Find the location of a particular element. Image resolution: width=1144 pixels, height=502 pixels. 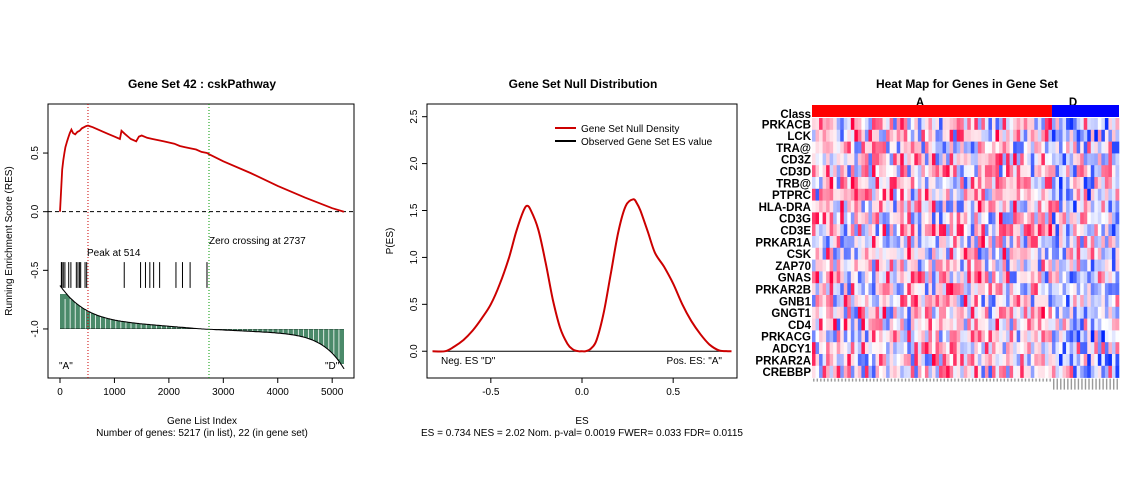

null-density-series is located at coordinates (582, 275).